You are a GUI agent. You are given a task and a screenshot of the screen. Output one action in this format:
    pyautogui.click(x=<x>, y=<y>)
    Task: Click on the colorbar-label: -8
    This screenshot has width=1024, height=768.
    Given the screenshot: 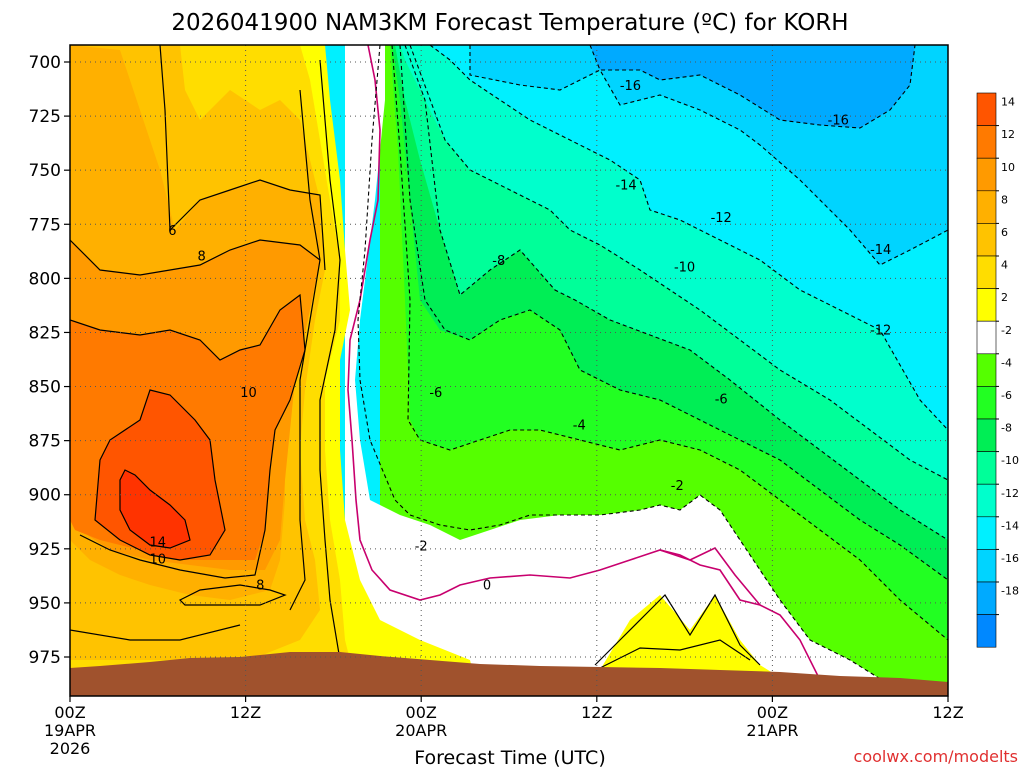 What is the action you would take?
    pyautogui.click(x=1006, y=428)
    